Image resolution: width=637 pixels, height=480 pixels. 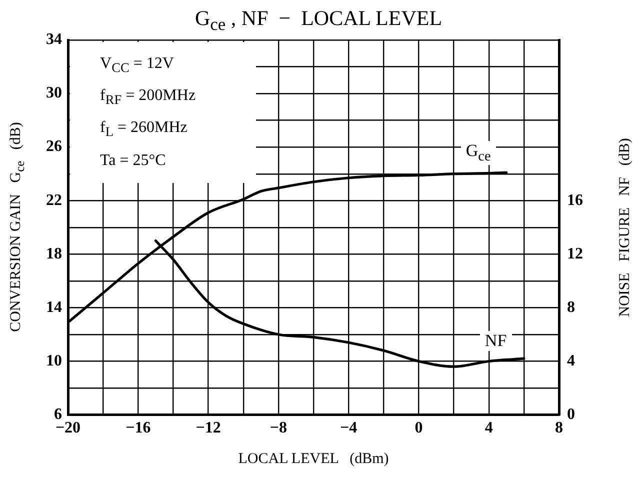 What do you see at coordinates (418, 428) in the screenshot?
I see `x-tick-label: 0` at bounding box center [418, 428].